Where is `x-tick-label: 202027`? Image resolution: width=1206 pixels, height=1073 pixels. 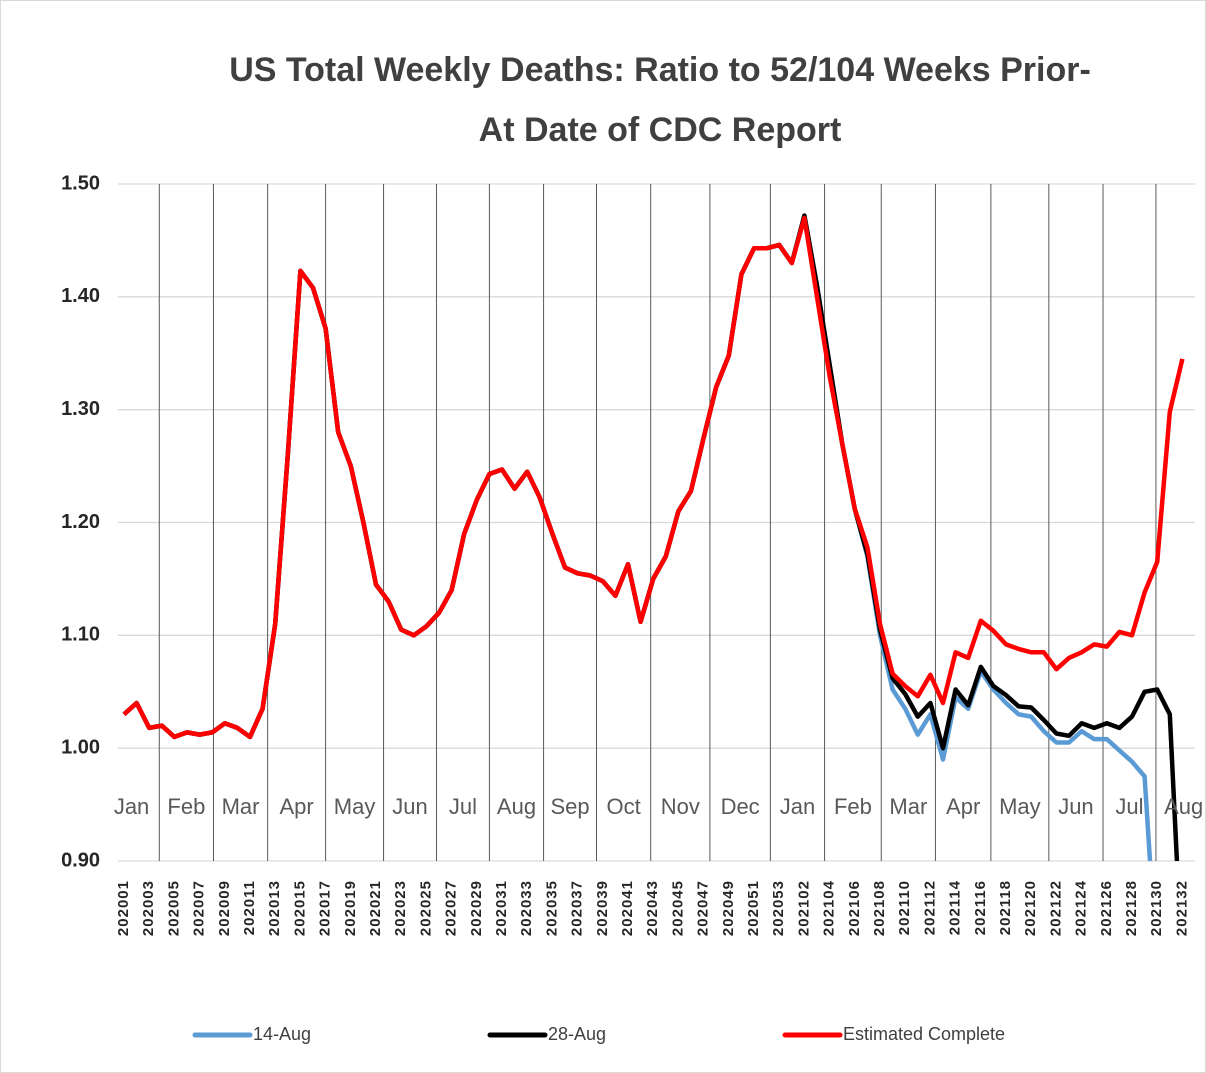
x-tick-label: 202027 is located at coordinates (451, 908).